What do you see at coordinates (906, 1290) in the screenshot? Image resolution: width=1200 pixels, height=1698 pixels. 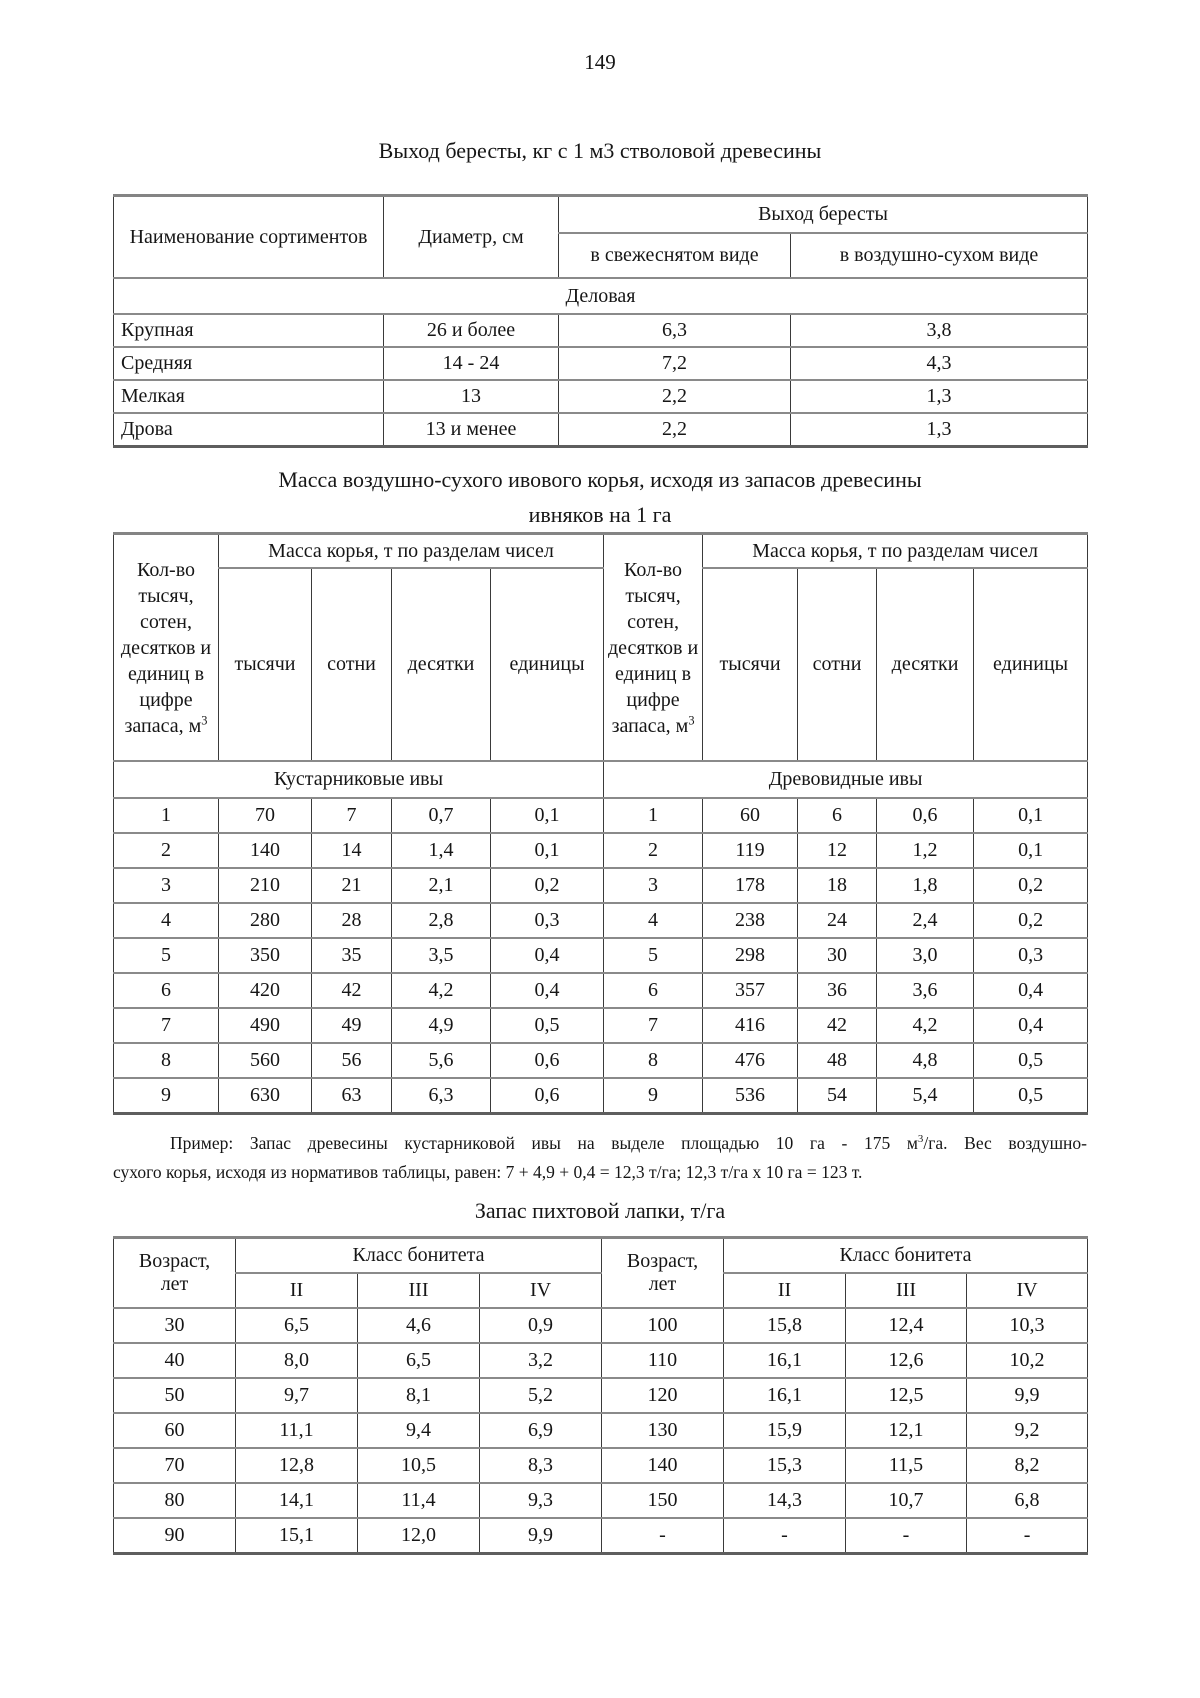 I see `column-header-class-iii: III` at bounding box center [906, 1290].